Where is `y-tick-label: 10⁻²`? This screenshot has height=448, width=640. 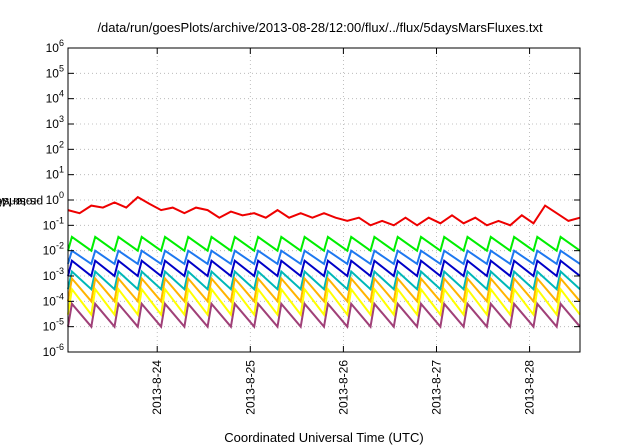
y-tick-label: 10⁻² is located at coordinates (53, 249).